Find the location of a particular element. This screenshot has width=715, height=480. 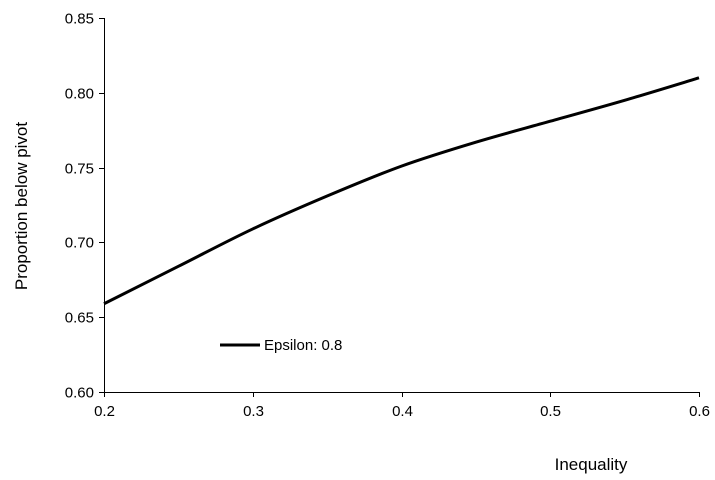

x-tick-label: 0.4 is located at coordinates (402, 411).